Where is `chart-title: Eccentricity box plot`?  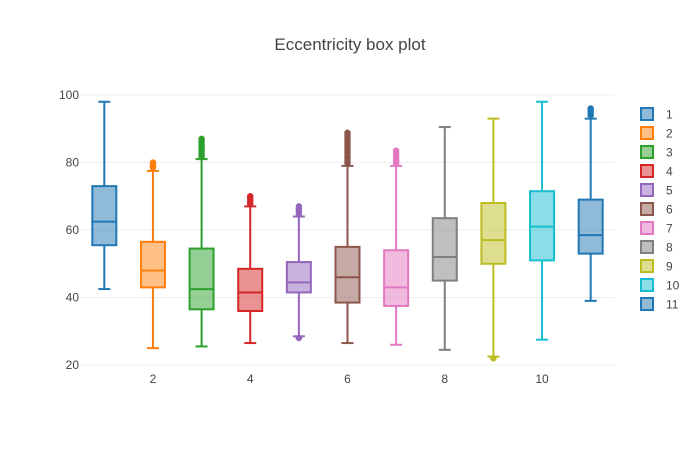 chart-title: Eccentricity box plot is located at coordinates (349, 44).